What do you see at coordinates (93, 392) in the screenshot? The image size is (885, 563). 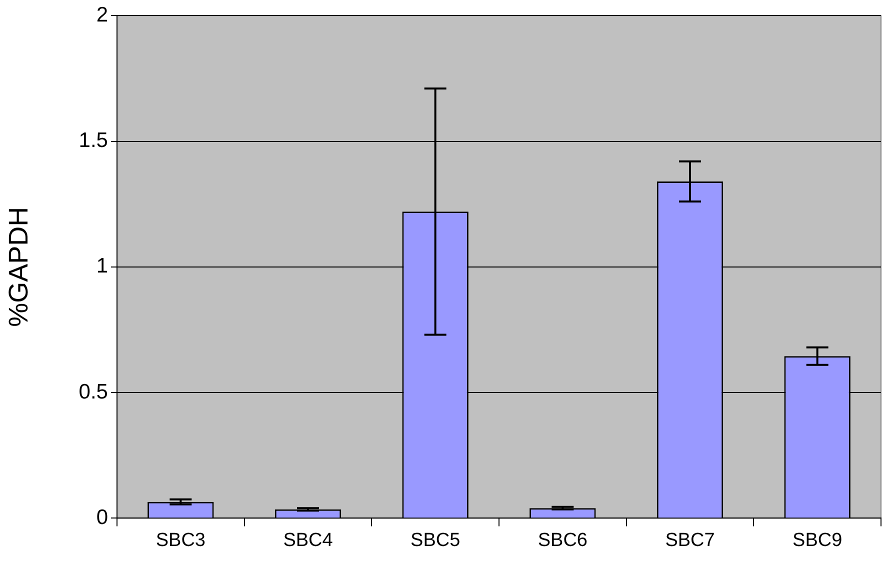 I see `y-tick-label: 0.5` at bounding box center [93, 392].